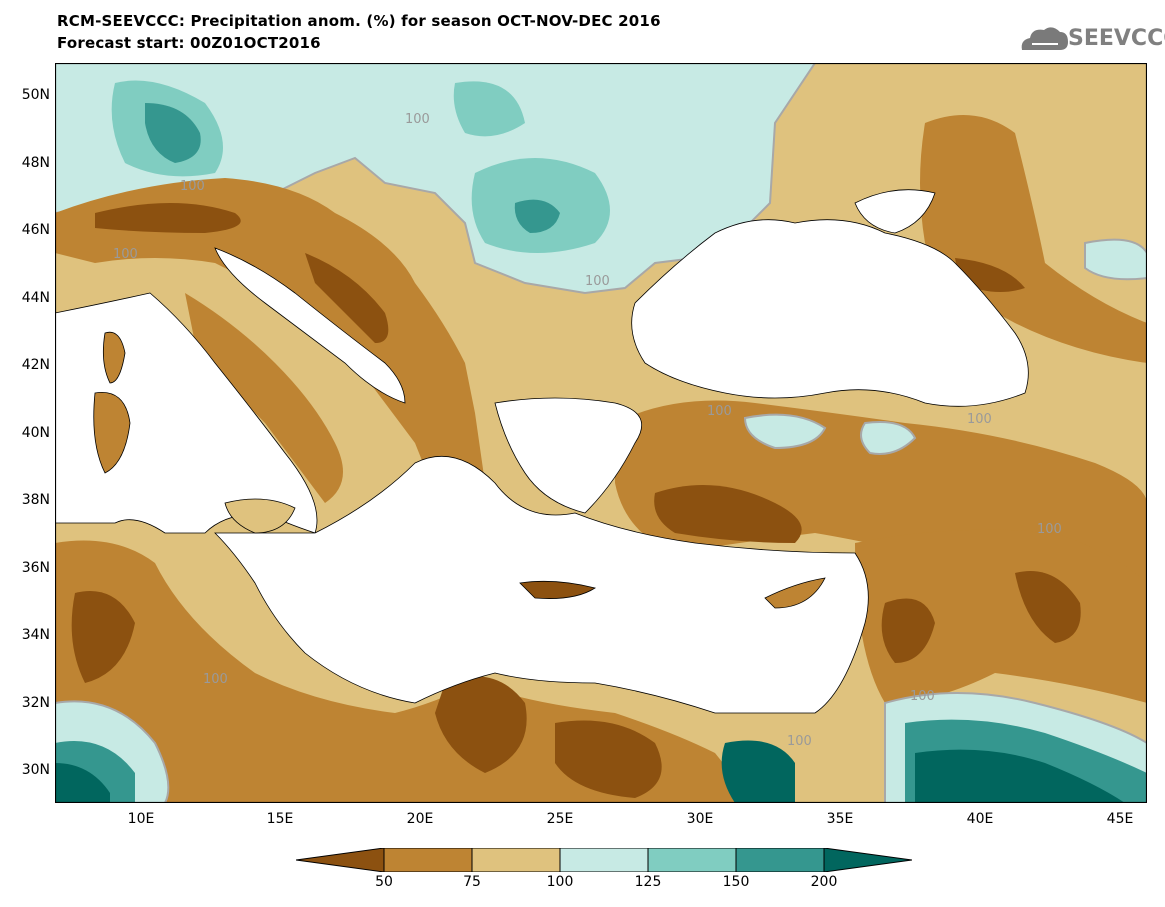 The width and height of the screenshot is (1165, 907). Describe the element at coordinates (35, 298) in the screenshot. I see `lat-label: 44N` at that location.